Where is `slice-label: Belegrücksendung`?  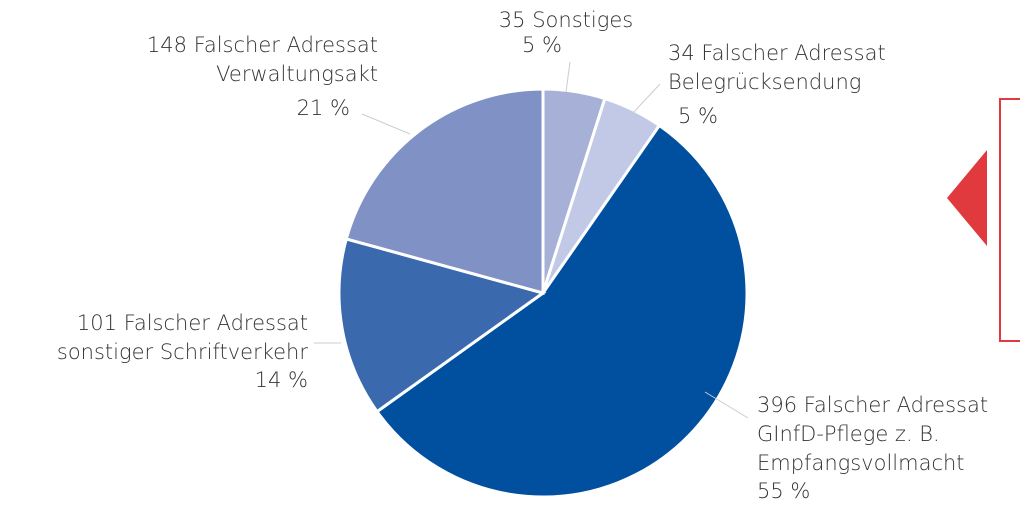
slice-label: Belegrücksendung is located at coordinates (764, 82).